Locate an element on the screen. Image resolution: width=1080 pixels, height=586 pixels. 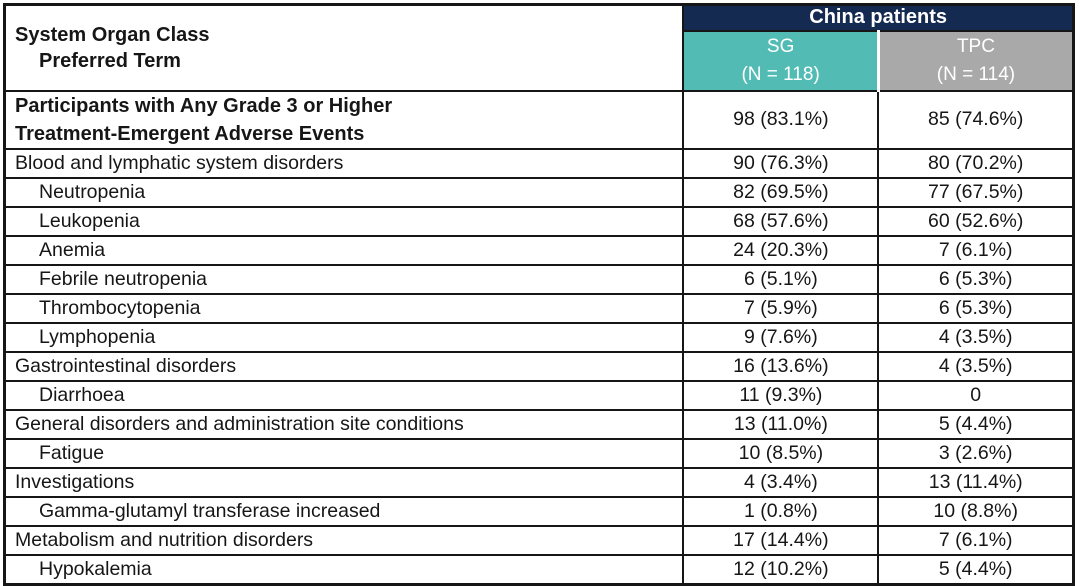
table-row: Febrile neutropenia 6 (5.1%) 6 (5.3%) is located at coordinates (539, 279).